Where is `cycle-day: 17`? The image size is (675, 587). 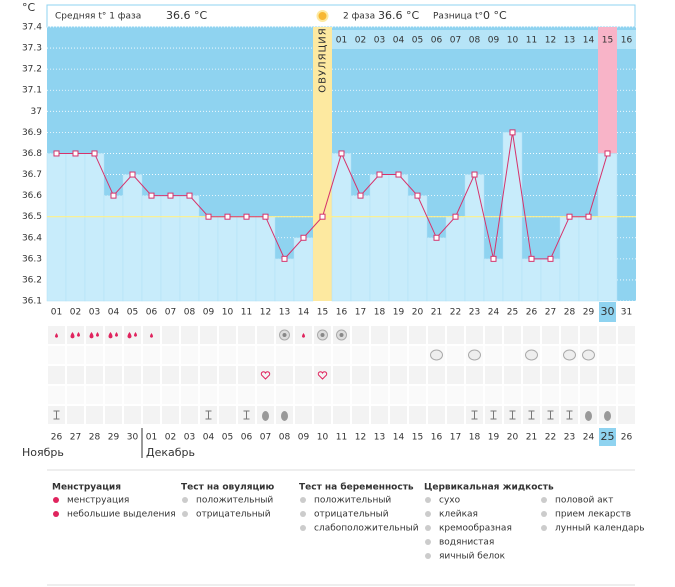 cycle-day: 17 is located at coordinates (360, 313).